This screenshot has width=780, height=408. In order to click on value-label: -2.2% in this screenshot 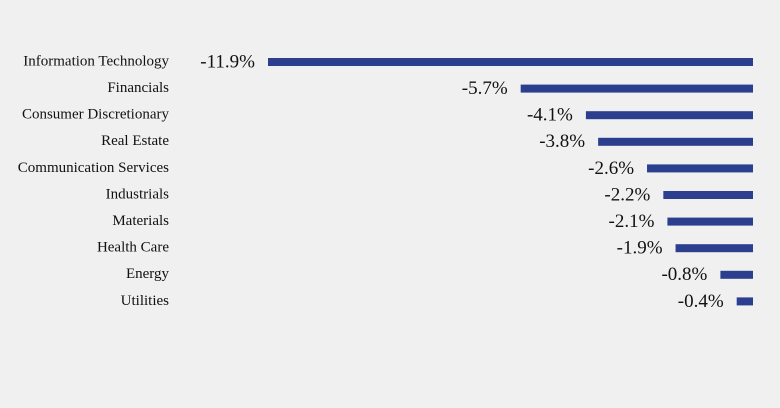, I will do `click(627, 194)`.